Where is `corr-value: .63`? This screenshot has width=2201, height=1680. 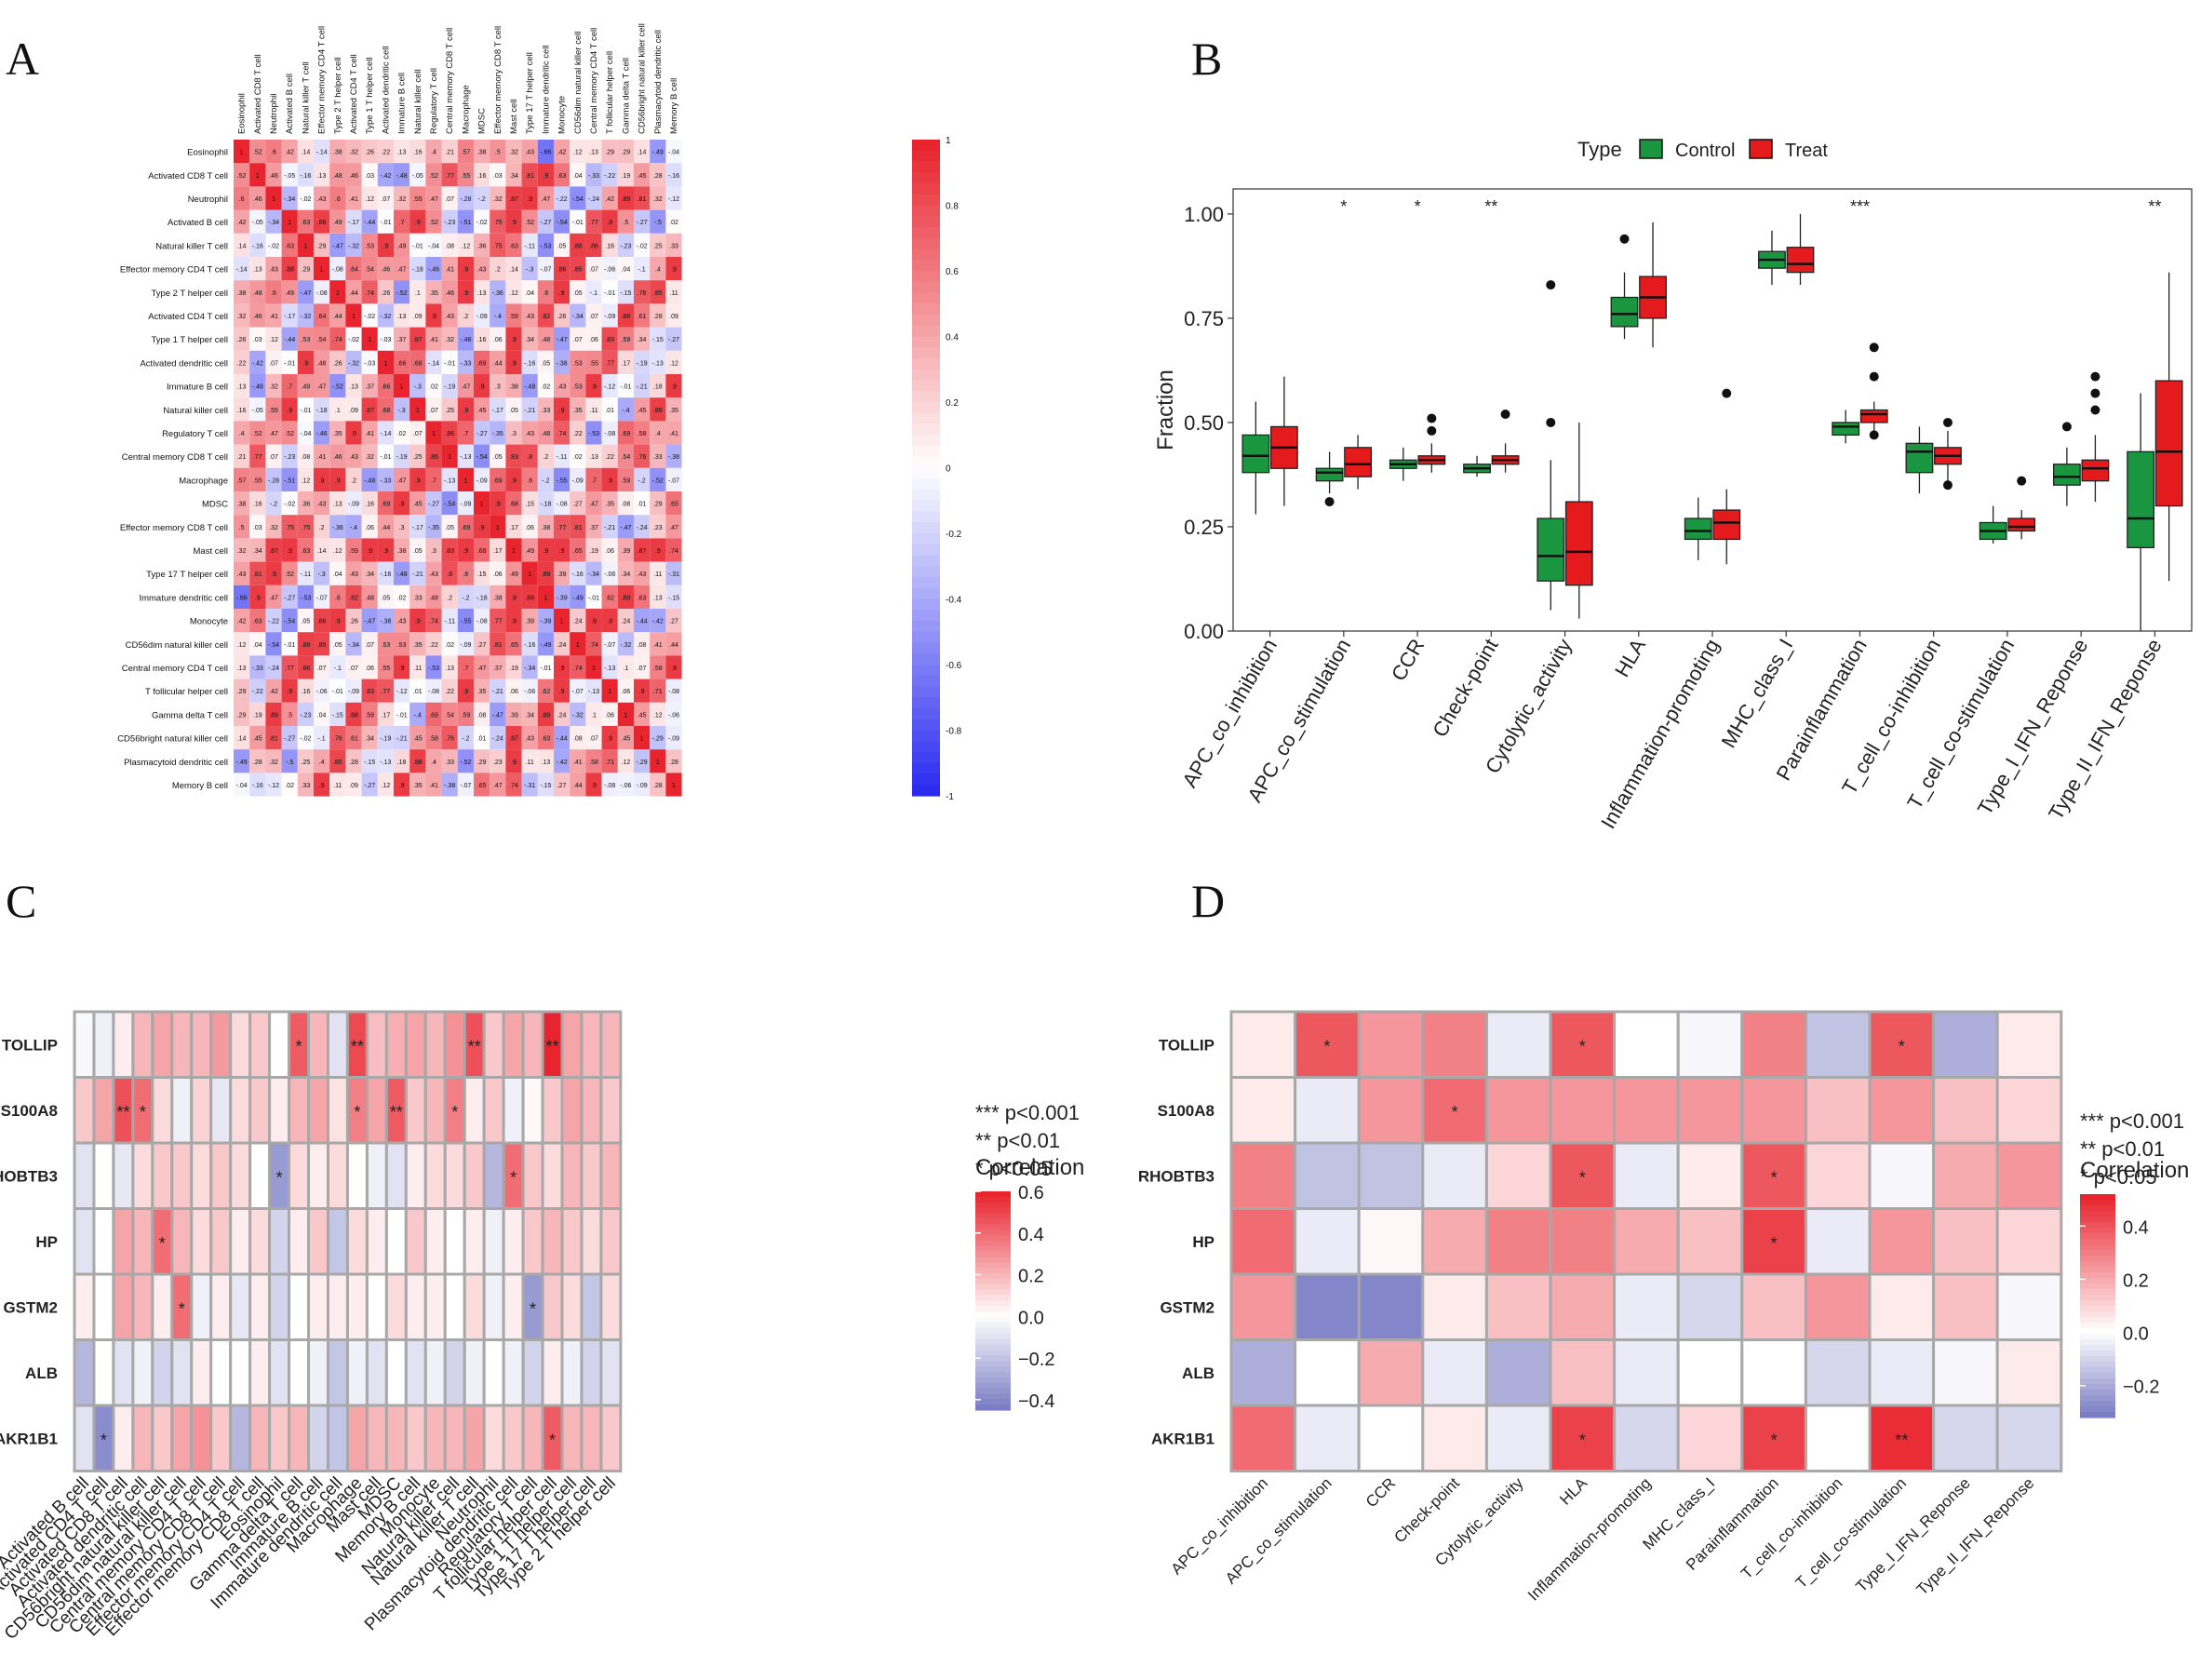 corr-value: .63 is located at coordinates (289, 246).